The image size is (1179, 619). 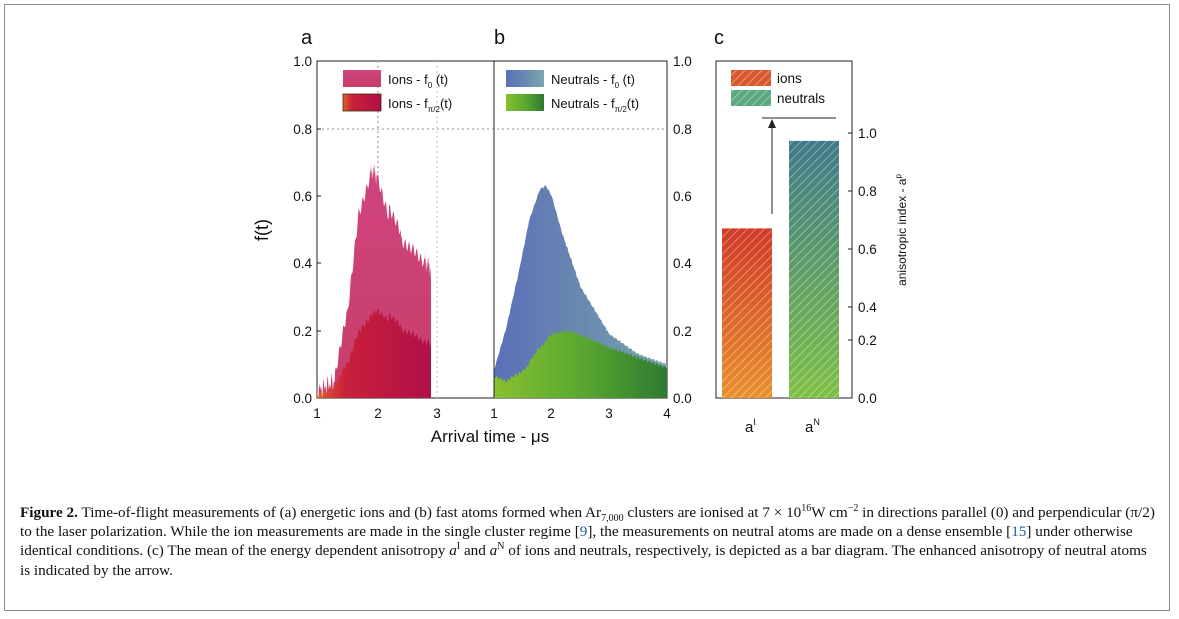 I want to click on x-tick-a: 1, so click(x=317, y=413).